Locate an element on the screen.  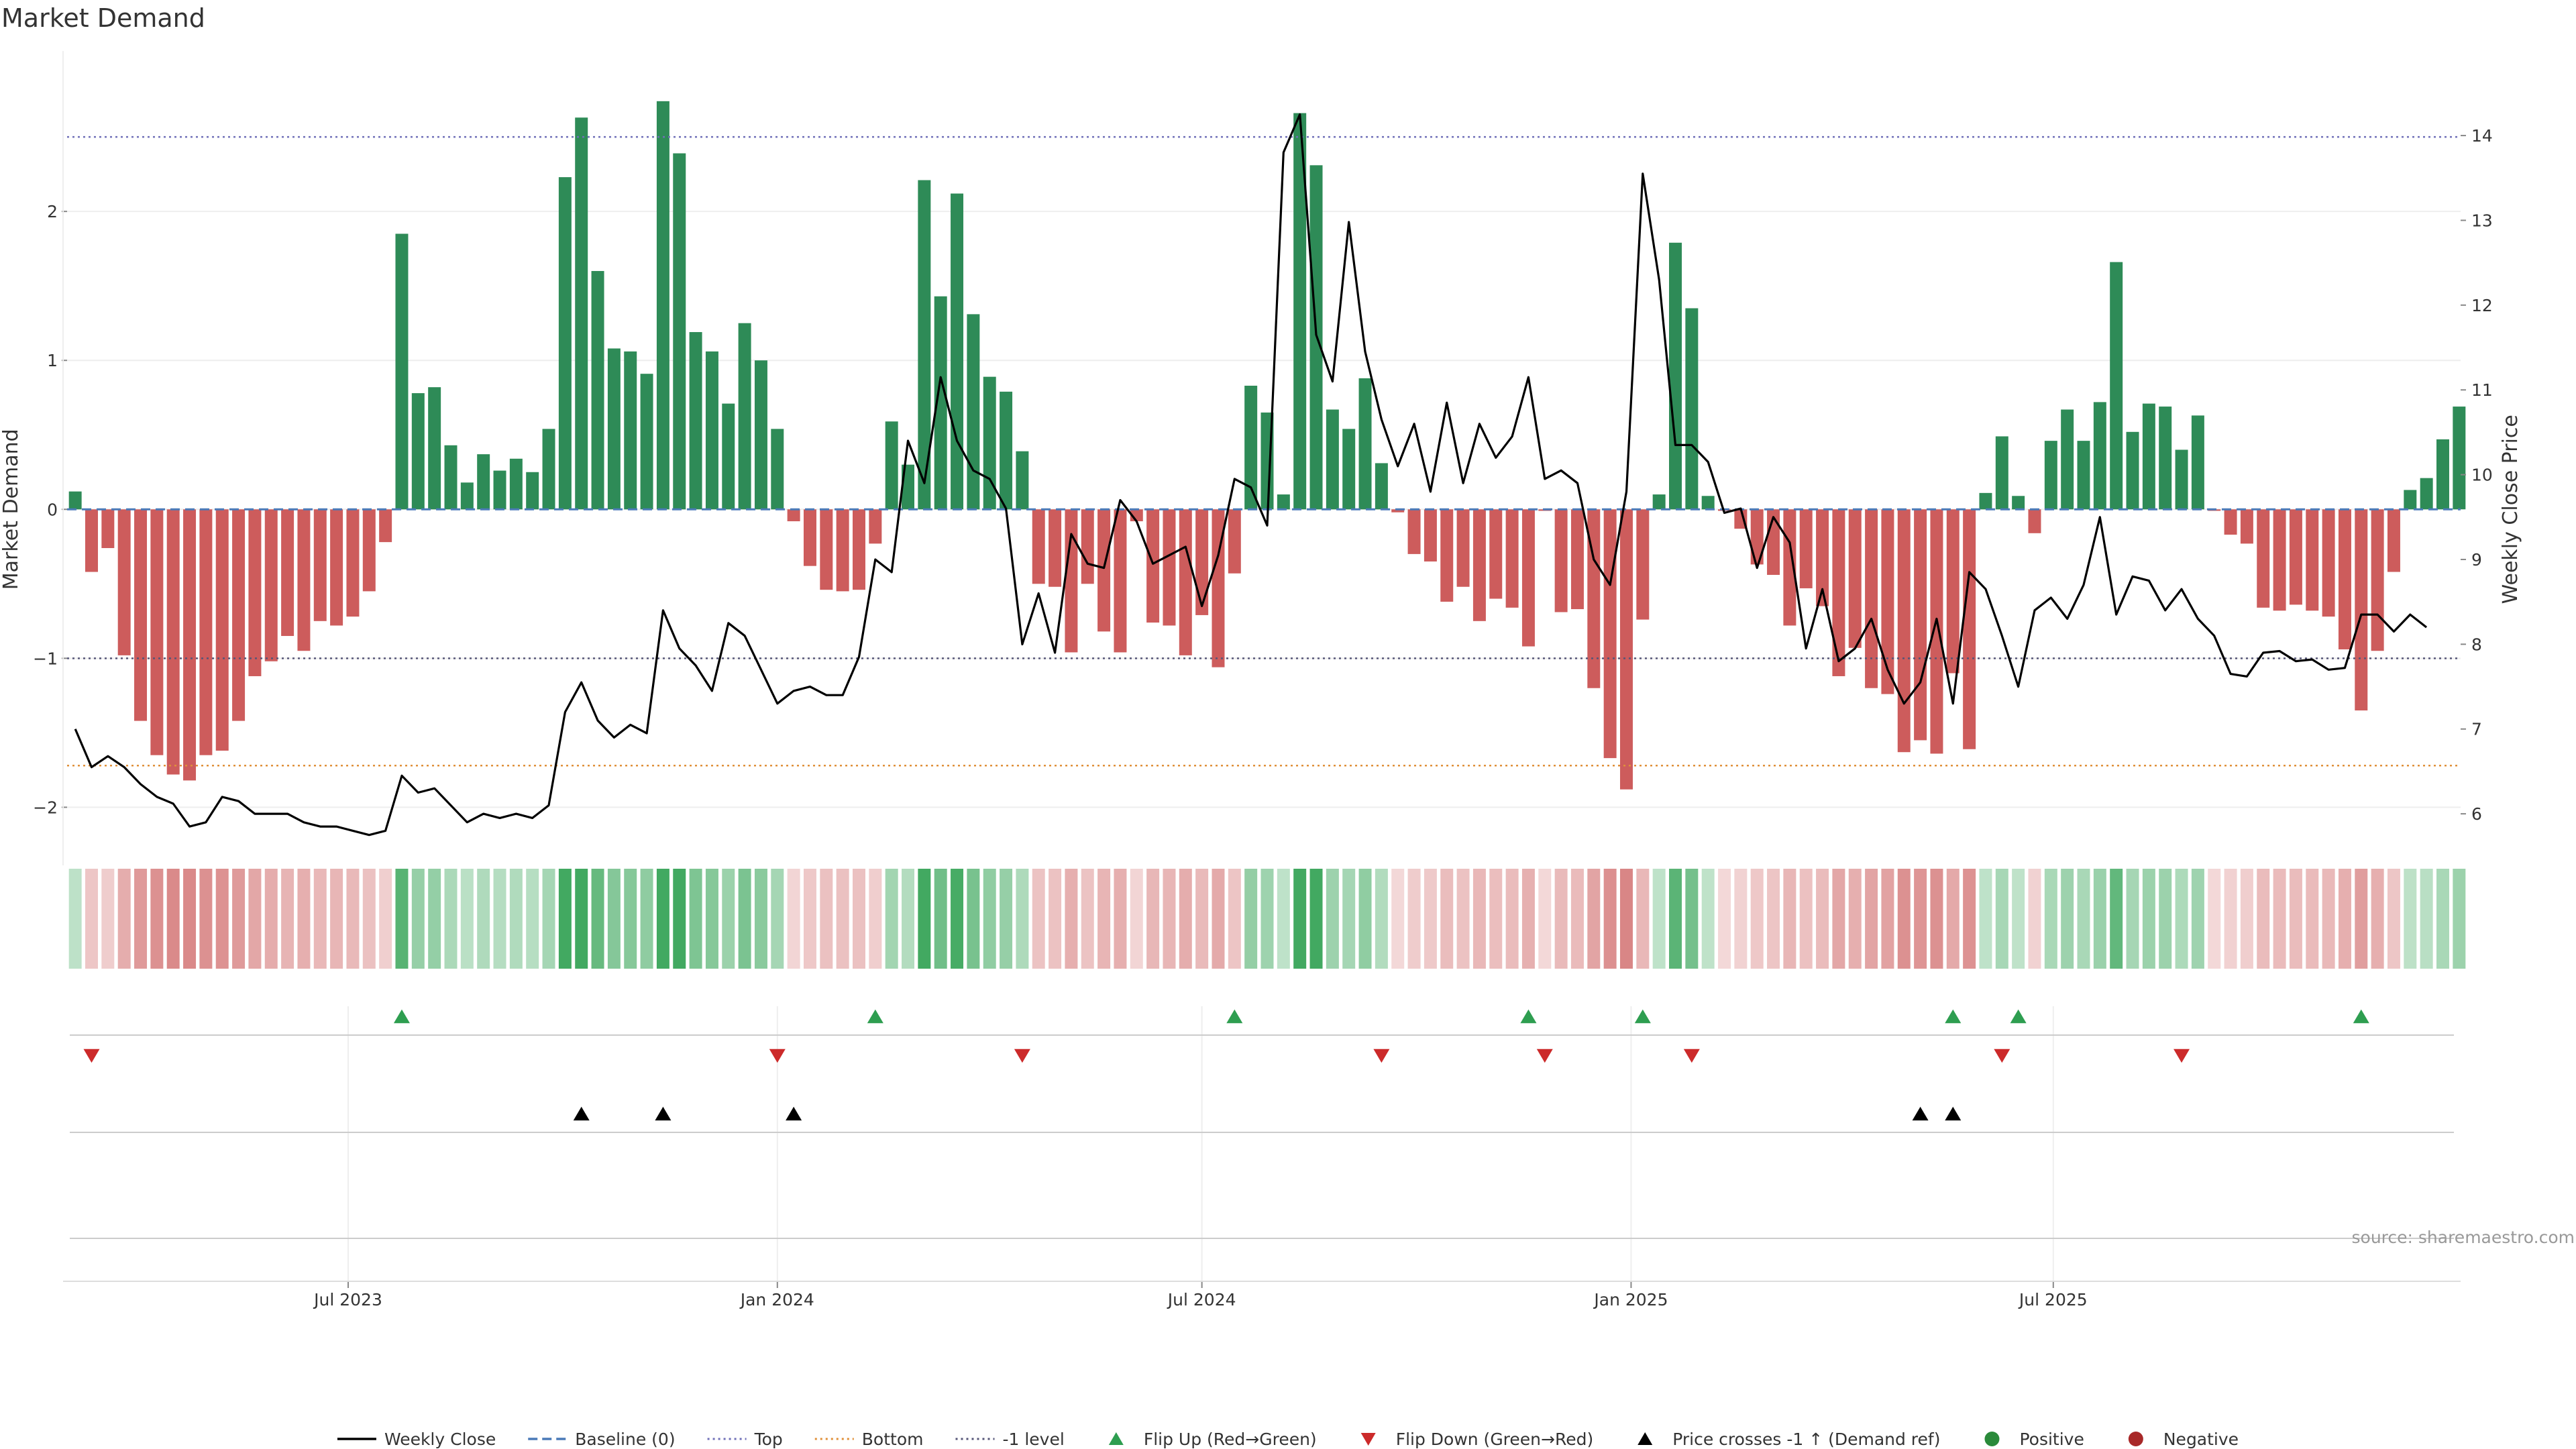
legend-label: Baseline (0) is located at coordinates (625, 1439).